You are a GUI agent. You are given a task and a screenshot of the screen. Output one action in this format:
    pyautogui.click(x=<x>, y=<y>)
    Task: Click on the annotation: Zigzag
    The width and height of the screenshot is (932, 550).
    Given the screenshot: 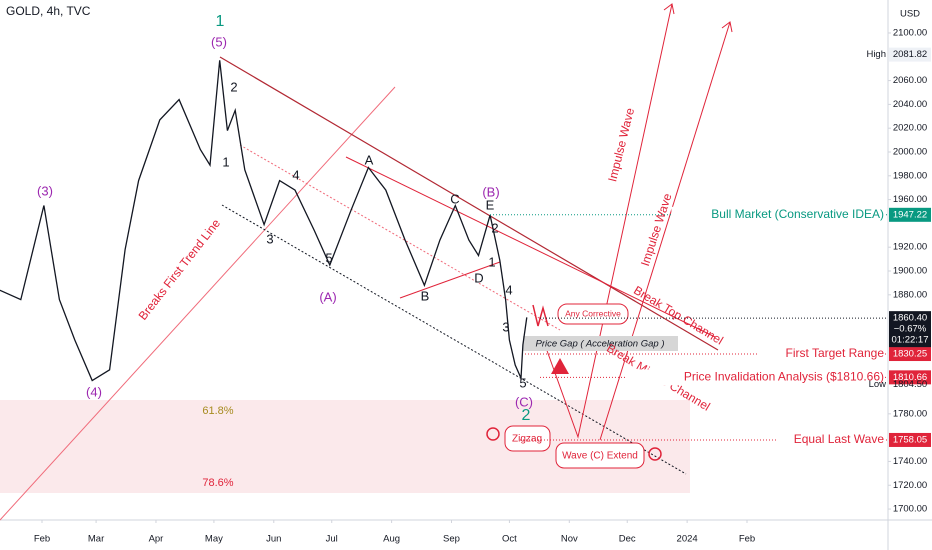 What is the action you would take?
    pyautogui.click(x=527, y=439)
    